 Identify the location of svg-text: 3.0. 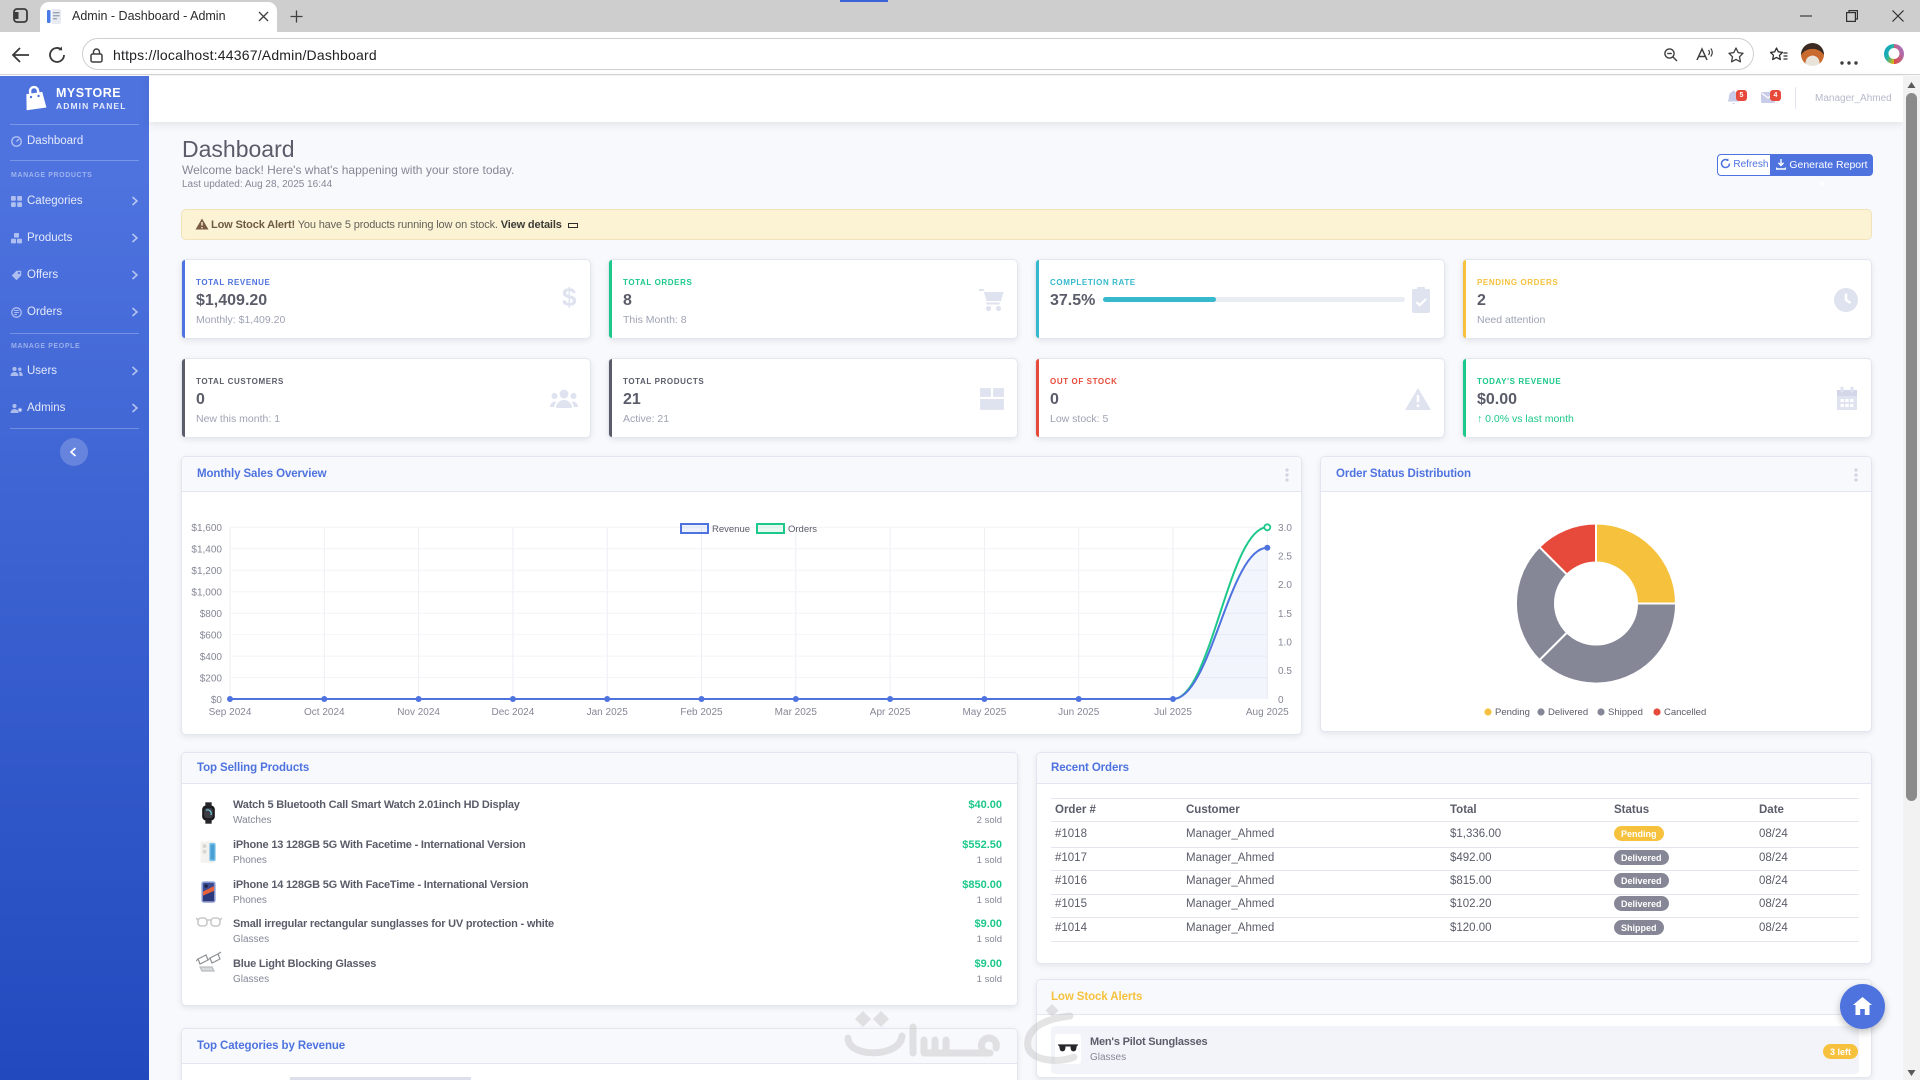
(1285, 528).